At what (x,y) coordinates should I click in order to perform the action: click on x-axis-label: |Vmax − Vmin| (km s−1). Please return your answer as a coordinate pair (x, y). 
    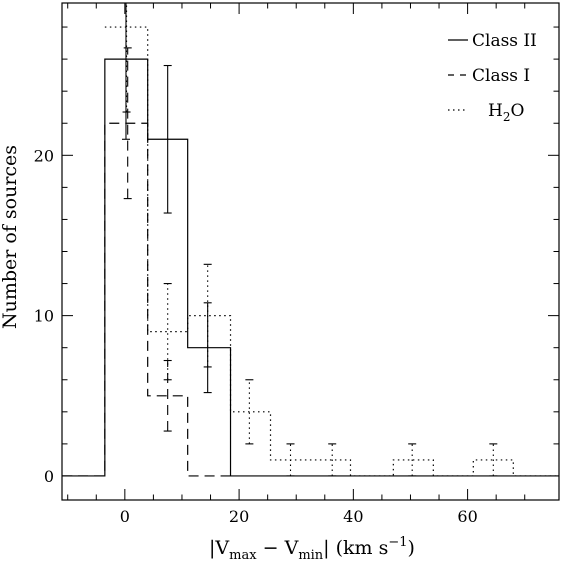
    Looking at the image, I should click on (312, 549).